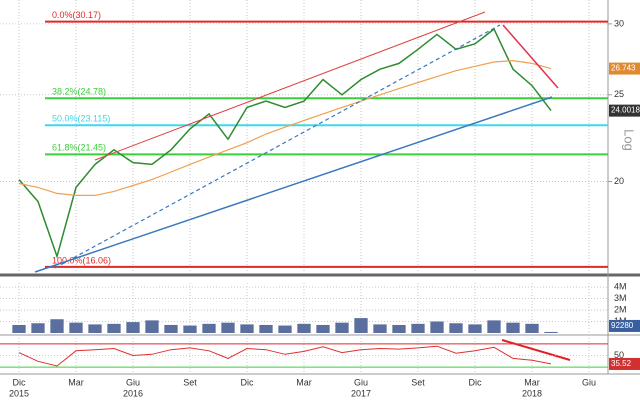 This screenshot has width=640, height=400. What do you see at coordinates (620, 309) in the screenshot?
I see `y-tick-label: 2M` at bounding box center [620, 309].